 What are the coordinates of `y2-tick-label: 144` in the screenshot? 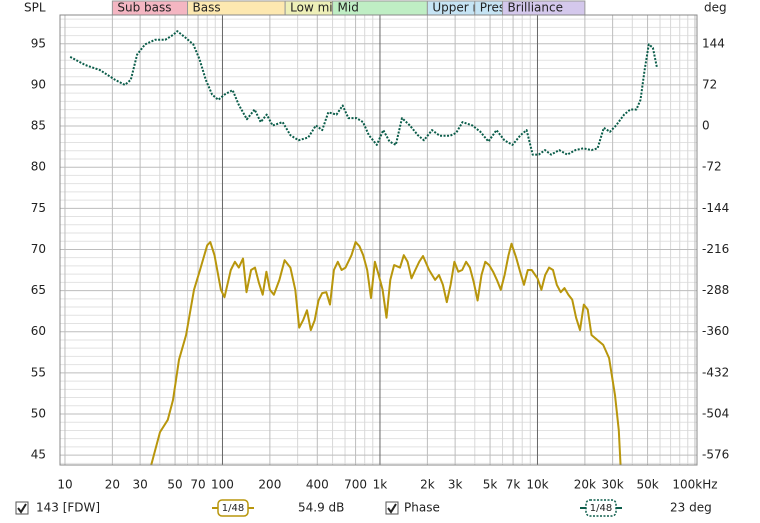 It's located at (713, 43).